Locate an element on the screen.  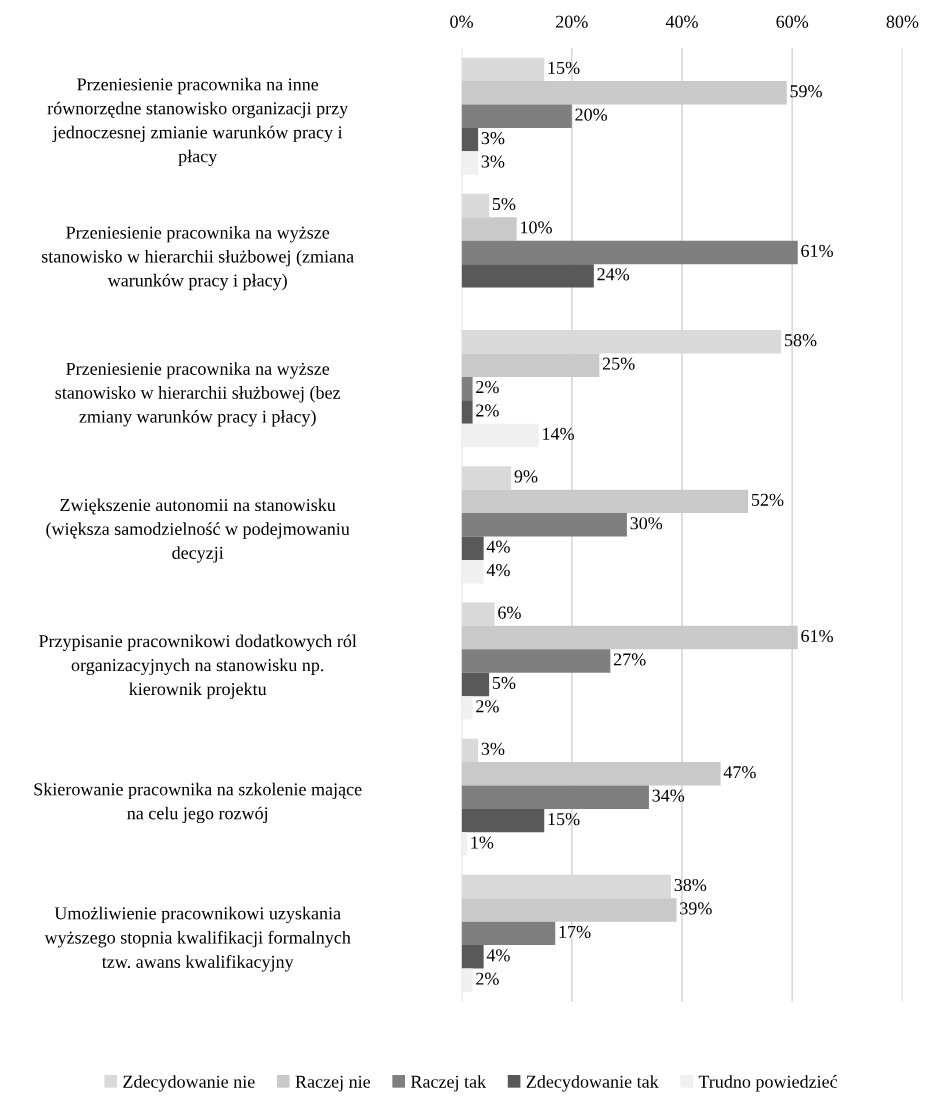
data-label: 20% is located at coordinates (591, 114).